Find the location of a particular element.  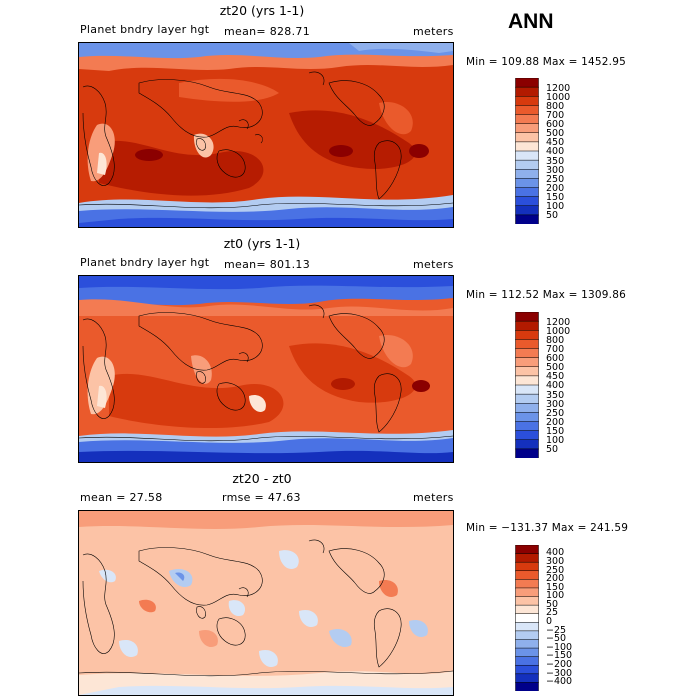

panel1-colorbar is located at coordinates (527, 151).